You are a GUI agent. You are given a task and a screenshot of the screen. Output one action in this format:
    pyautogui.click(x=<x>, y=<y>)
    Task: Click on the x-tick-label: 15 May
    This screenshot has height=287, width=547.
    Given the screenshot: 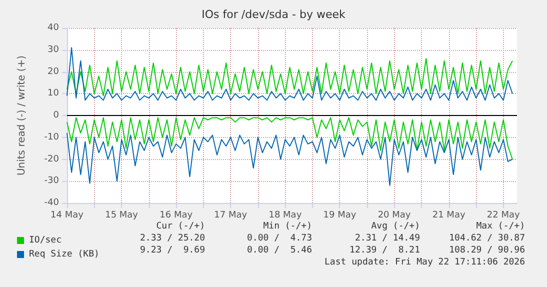 What is the action you would take?
    pyautogui.click(x=122, y=215)
    